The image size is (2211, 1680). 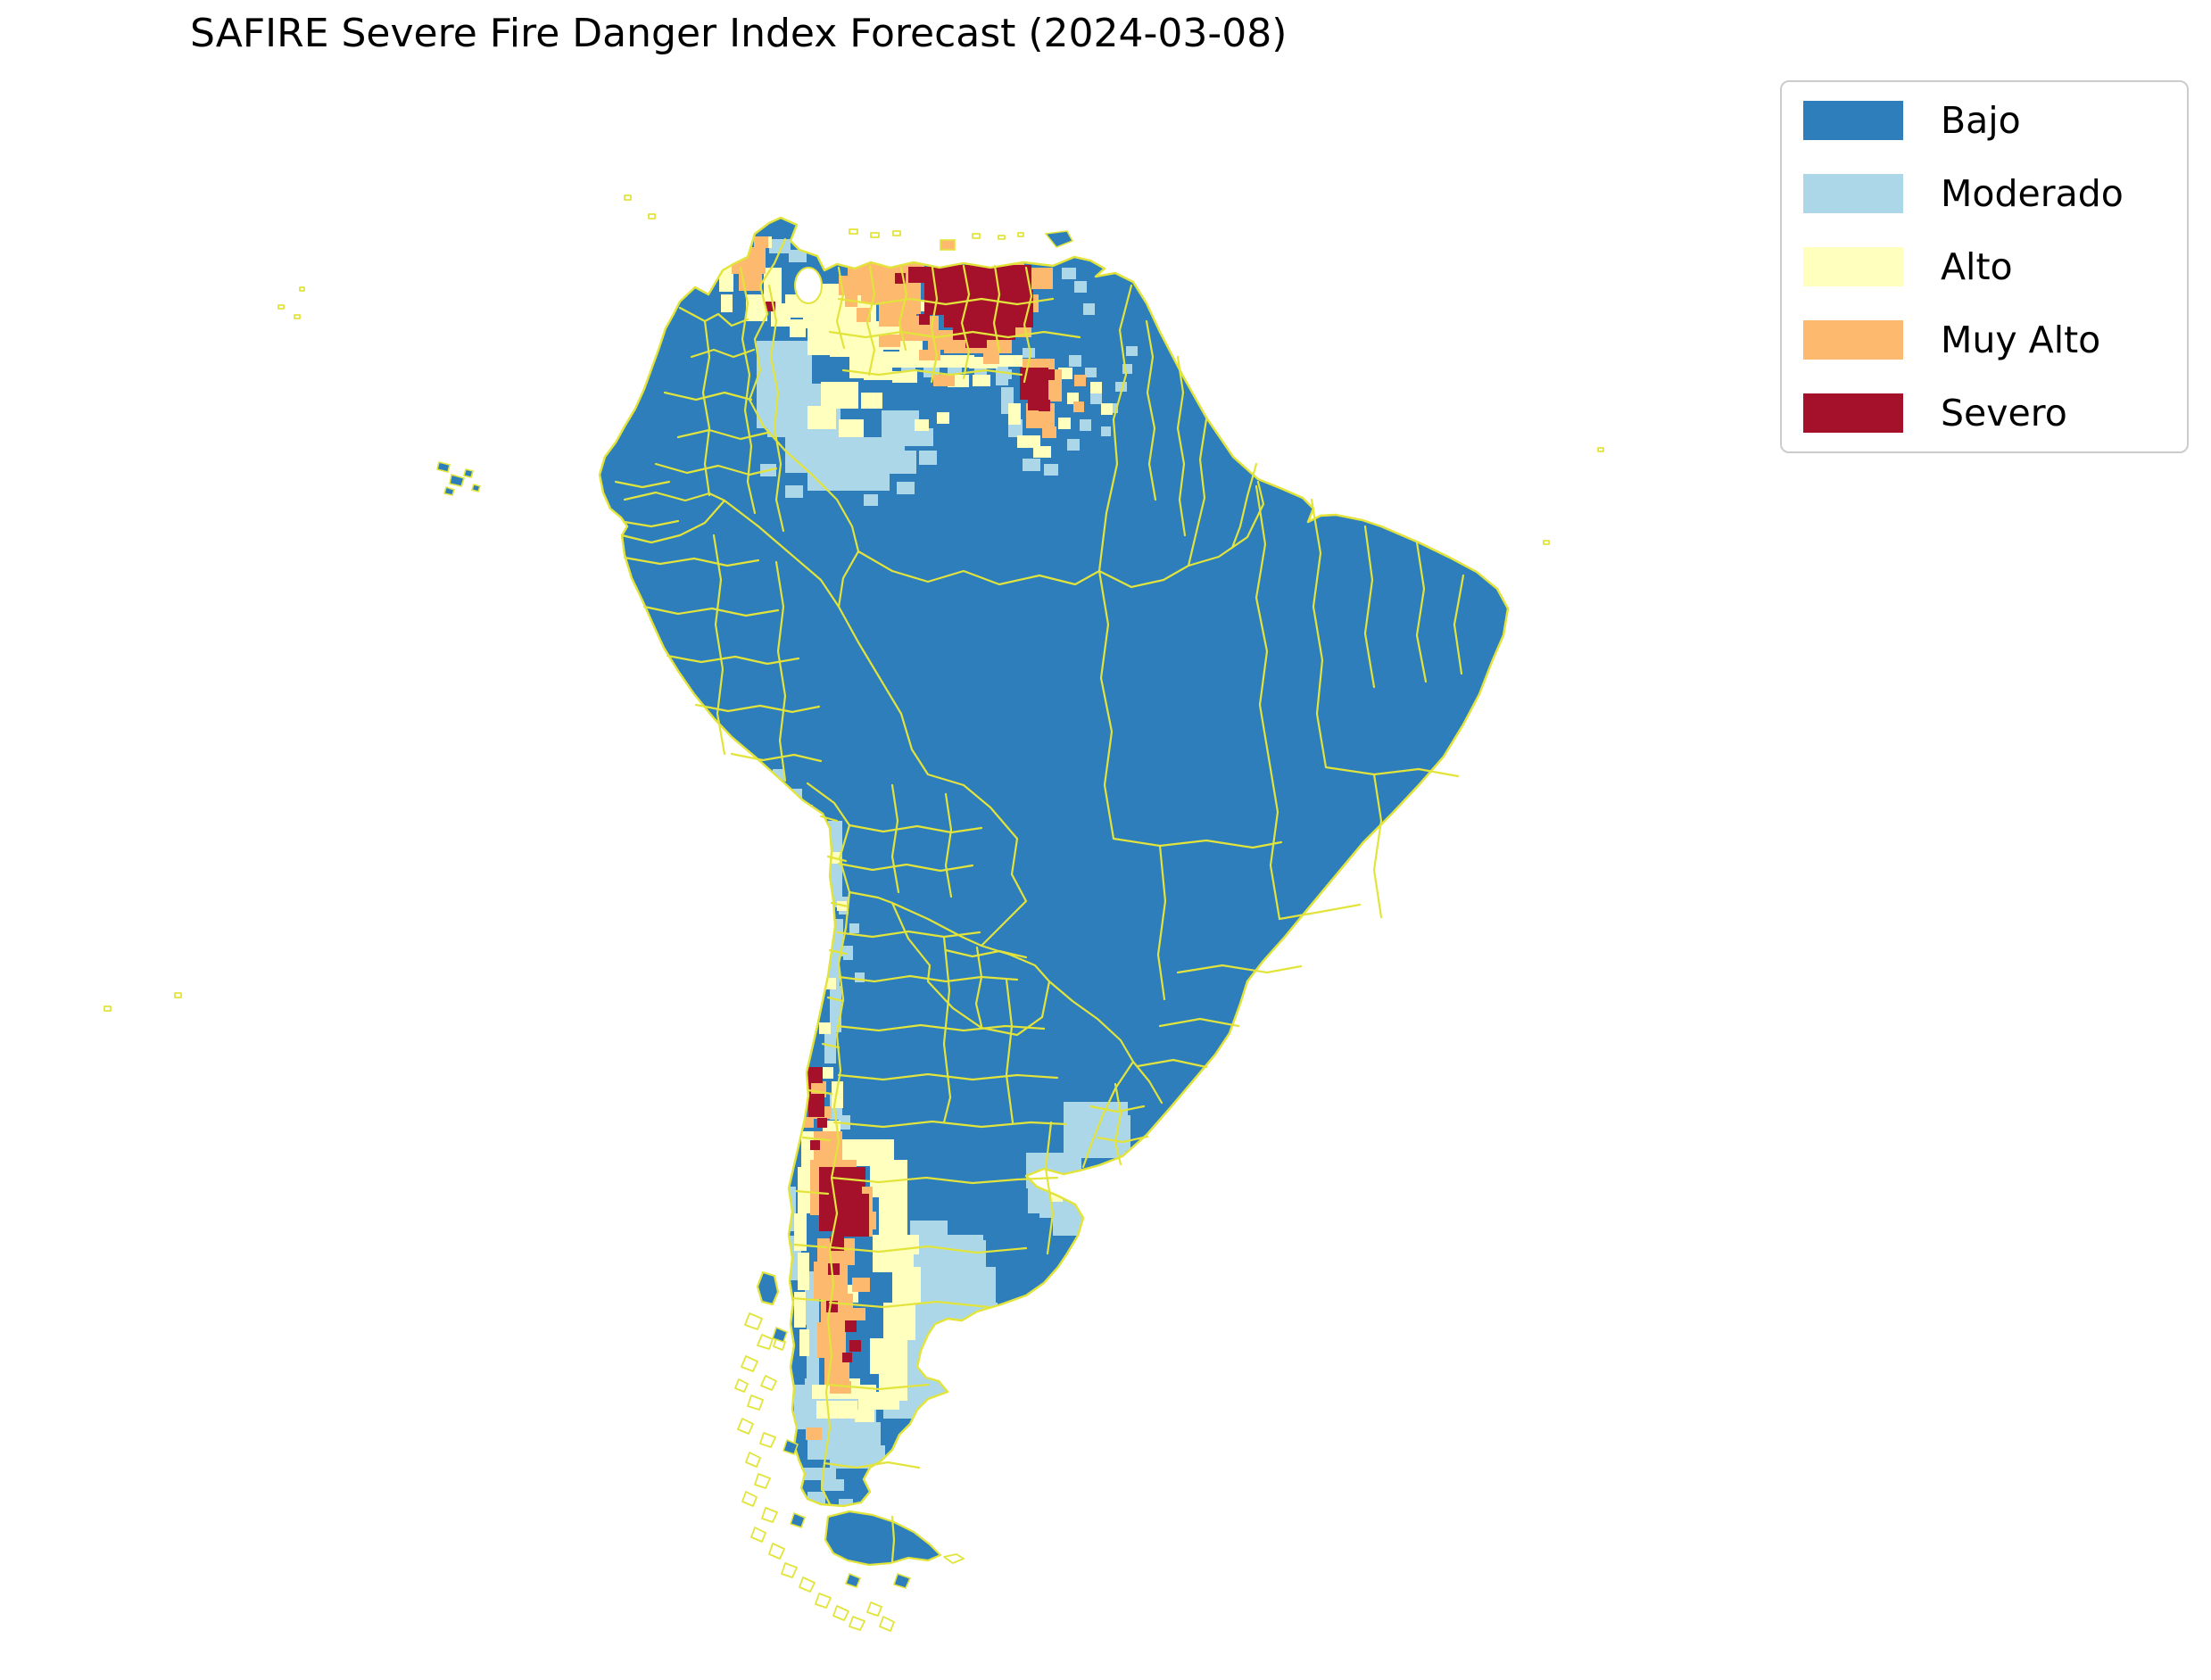 I want to click on legend-item-bajo: Bajo, so click(x=1984, y=120).